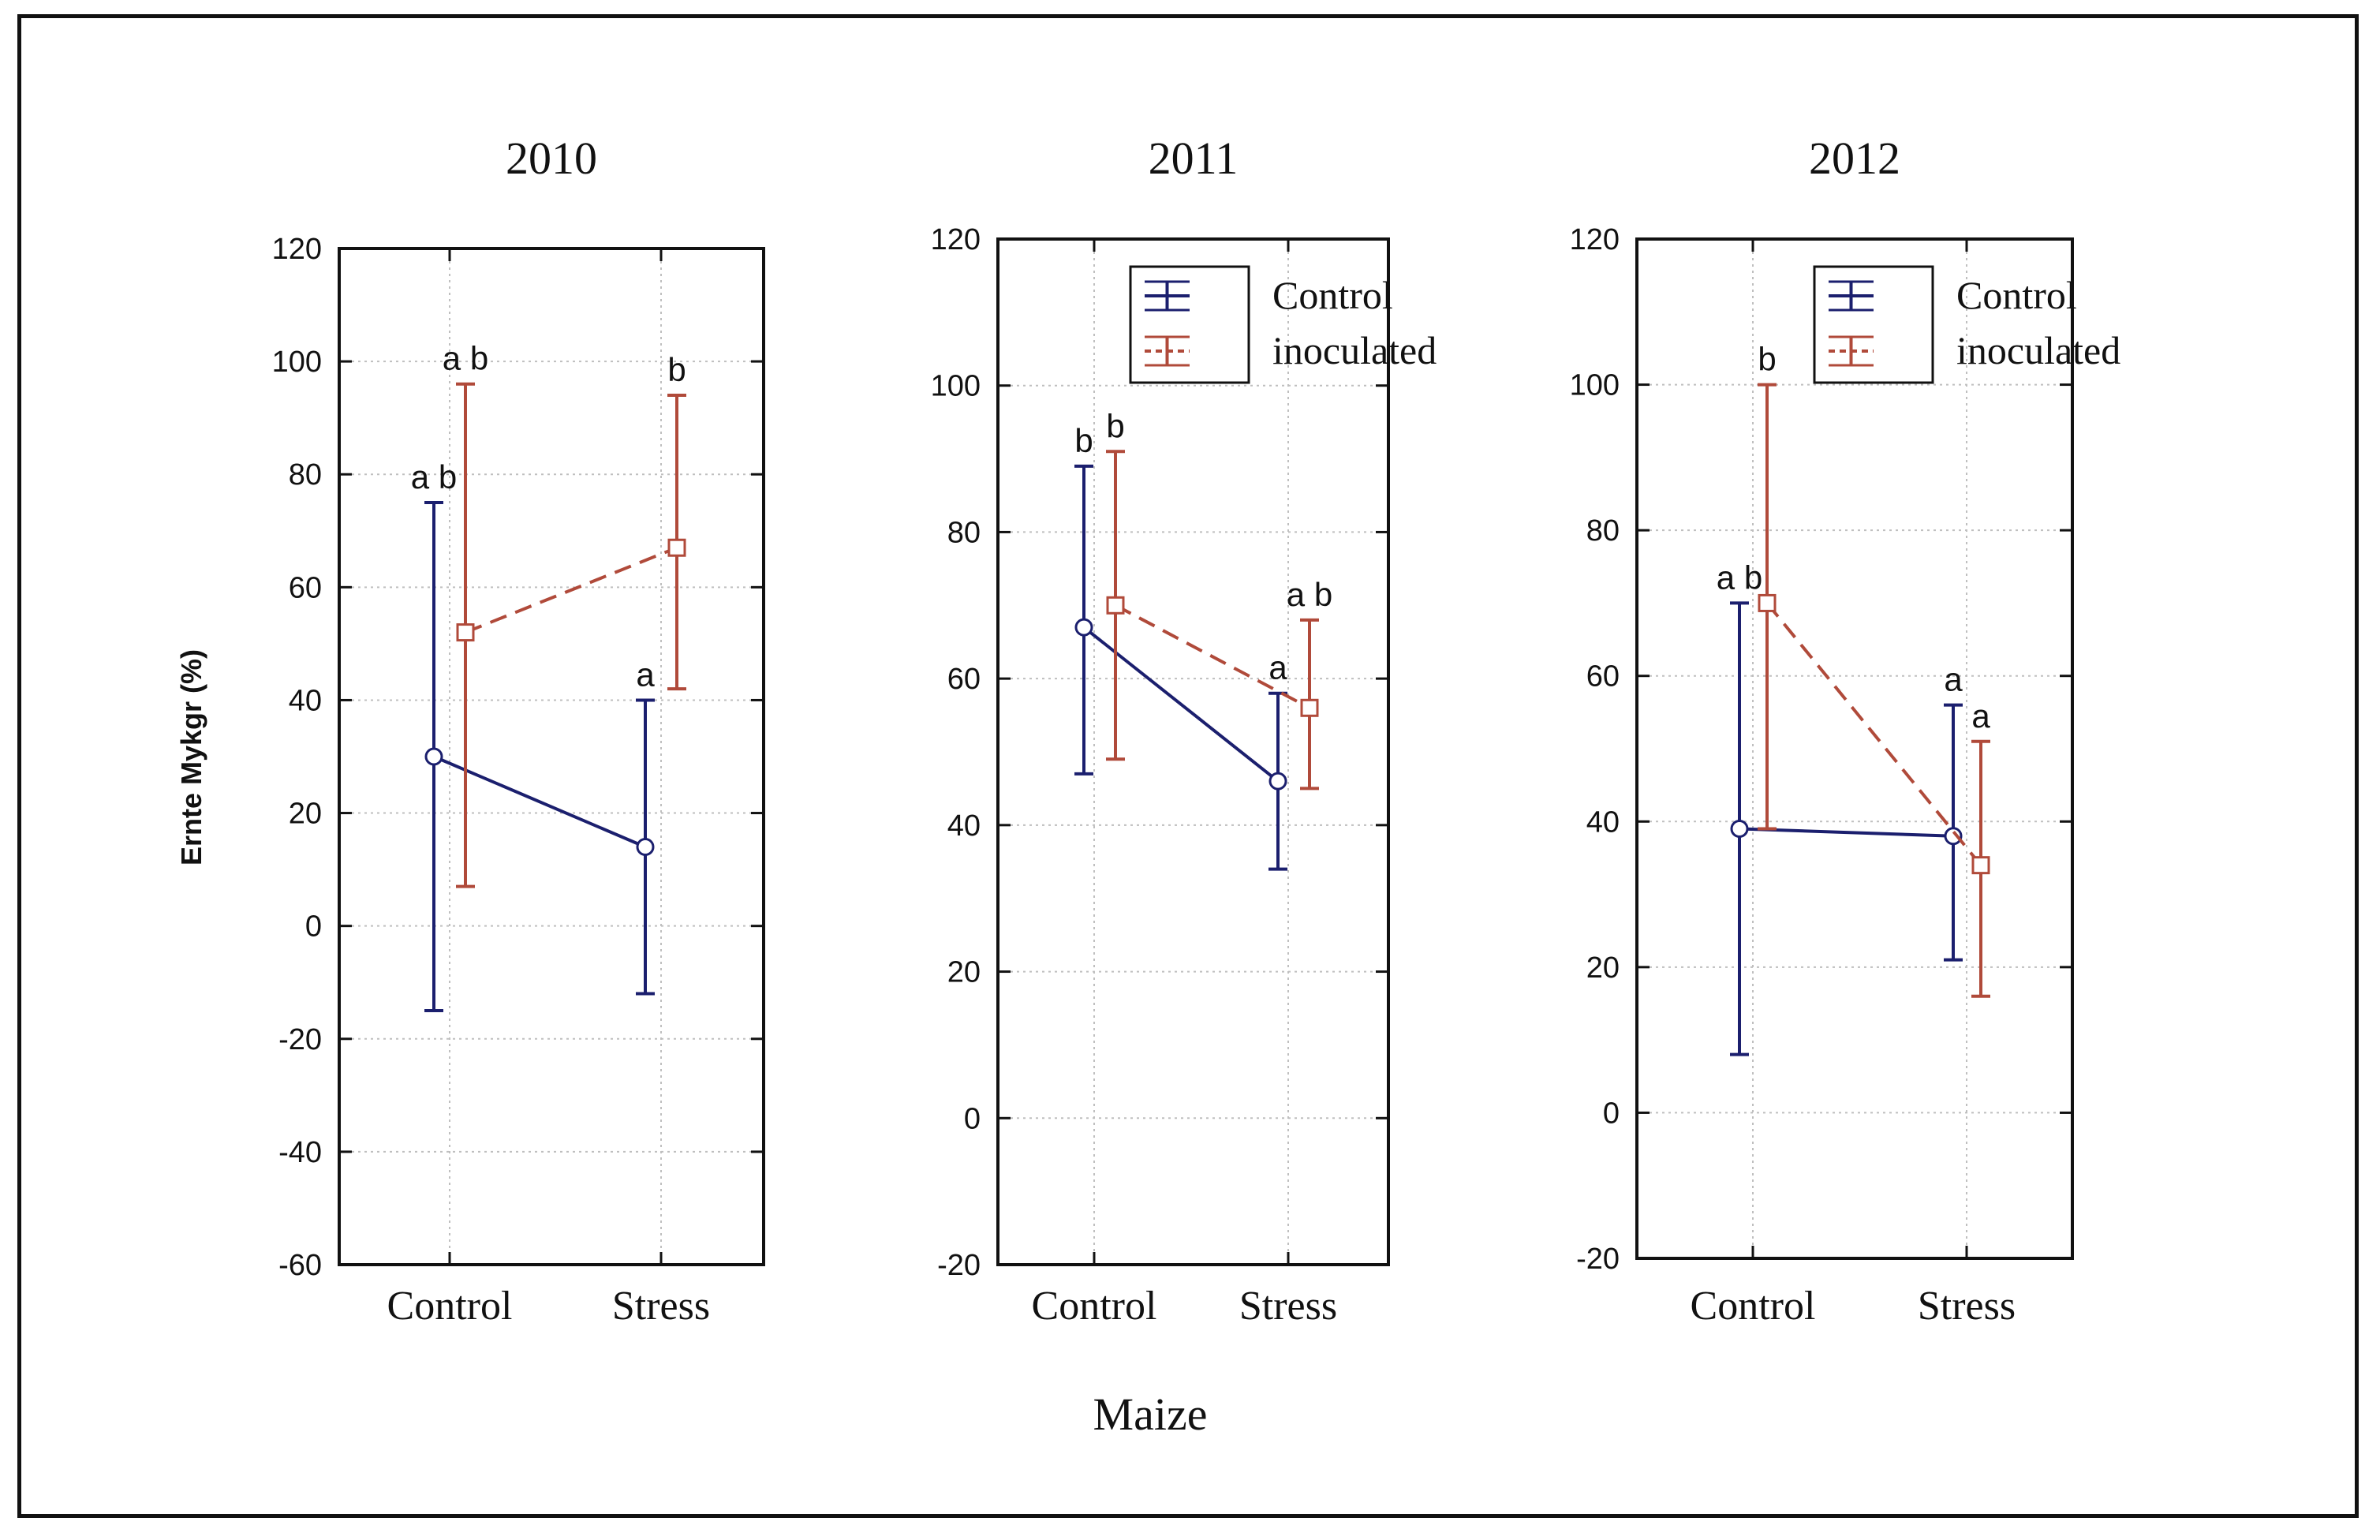  I want to click on y-tick-label: -60, so click(300, 1265).